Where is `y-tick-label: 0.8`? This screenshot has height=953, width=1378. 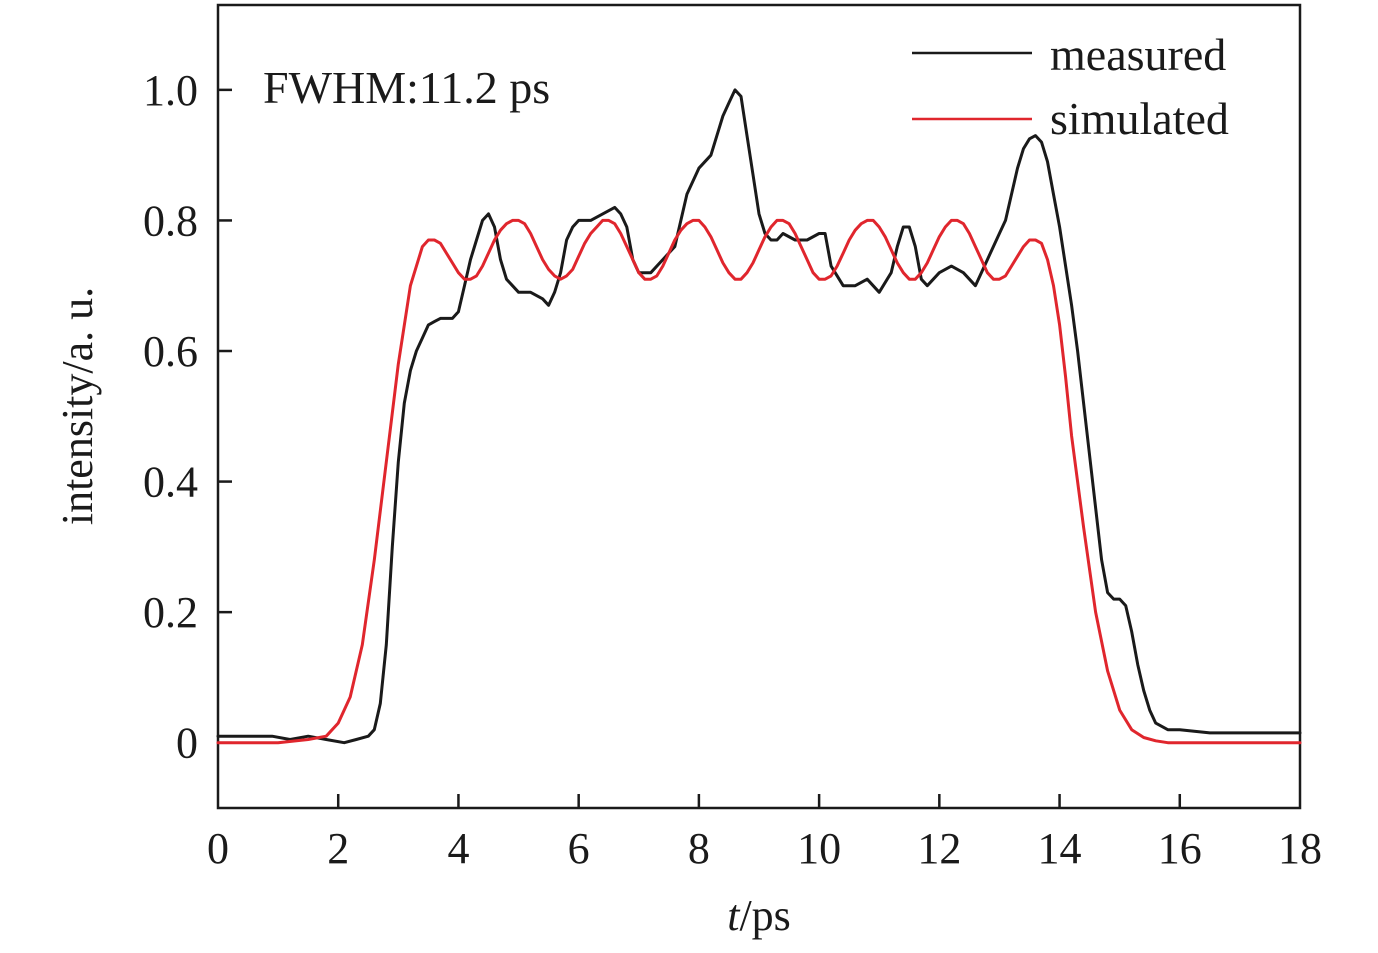 y-tick-label: 0.8 is located at coordinates (170, 220).